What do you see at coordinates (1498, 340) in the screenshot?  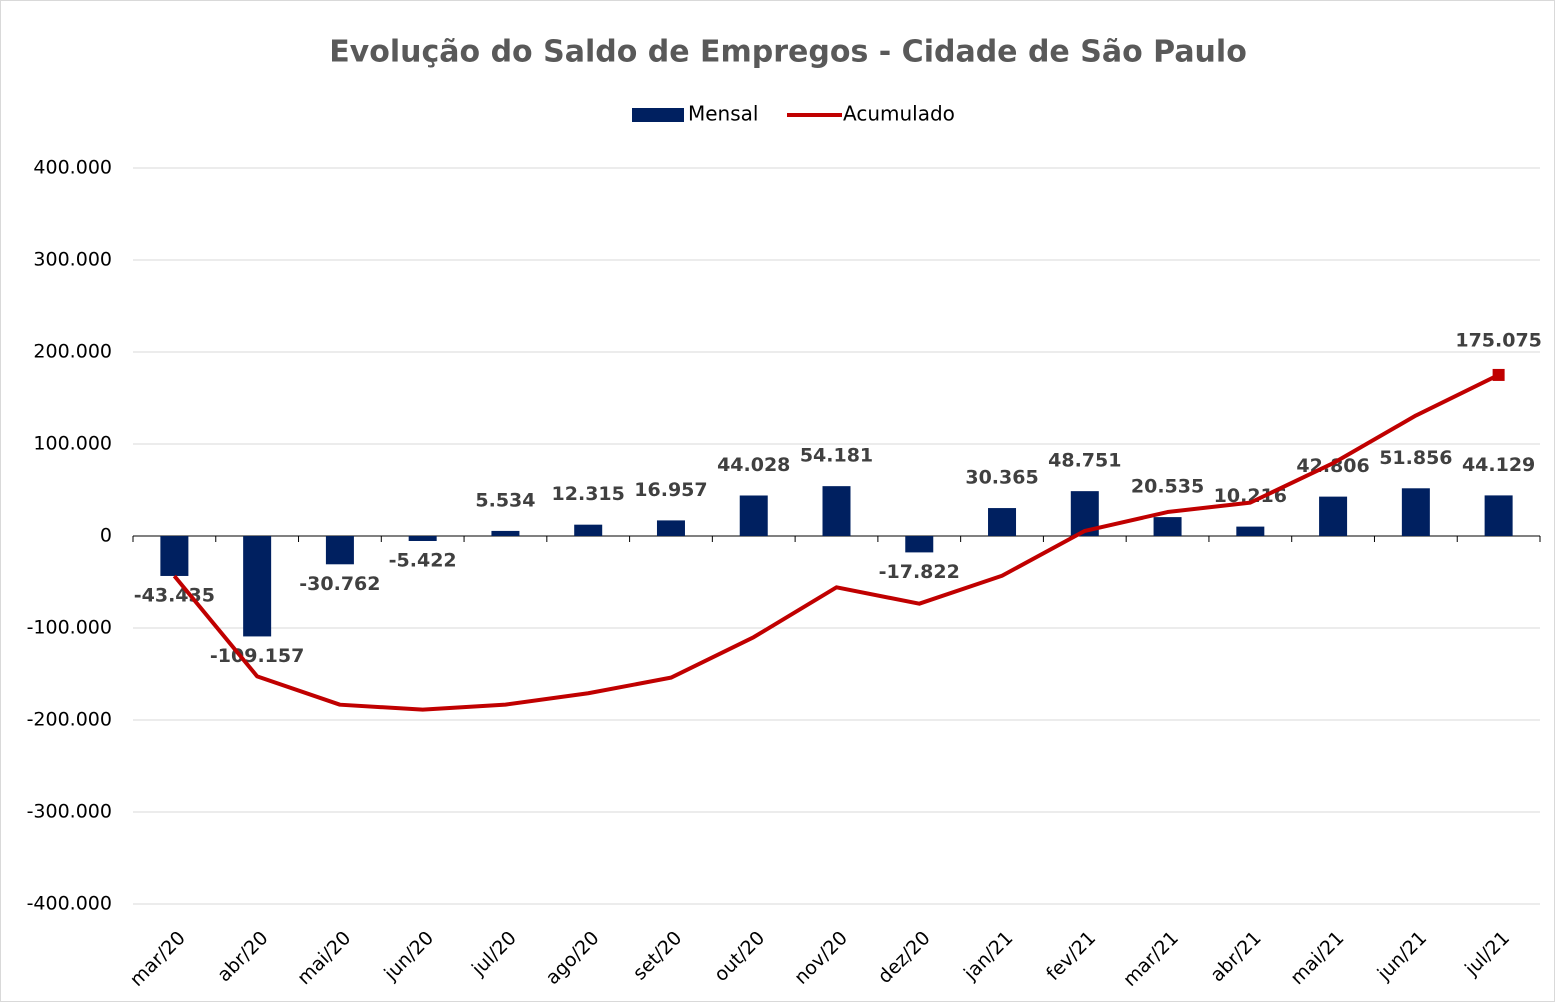 I see `data-label: 175.075` at bounding box center [1498, 340].